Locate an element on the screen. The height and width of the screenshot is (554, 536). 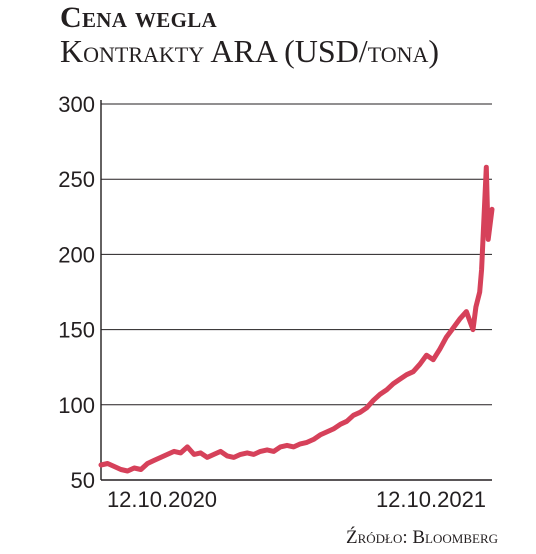
y-tick-label: 250 is located at coordinates (76, 179).